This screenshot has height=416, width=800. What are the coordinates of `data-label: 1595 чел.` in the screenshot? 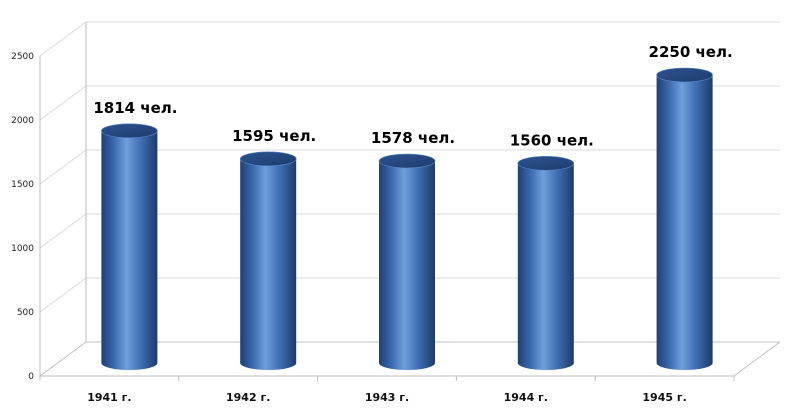 It's located at (274, 136).